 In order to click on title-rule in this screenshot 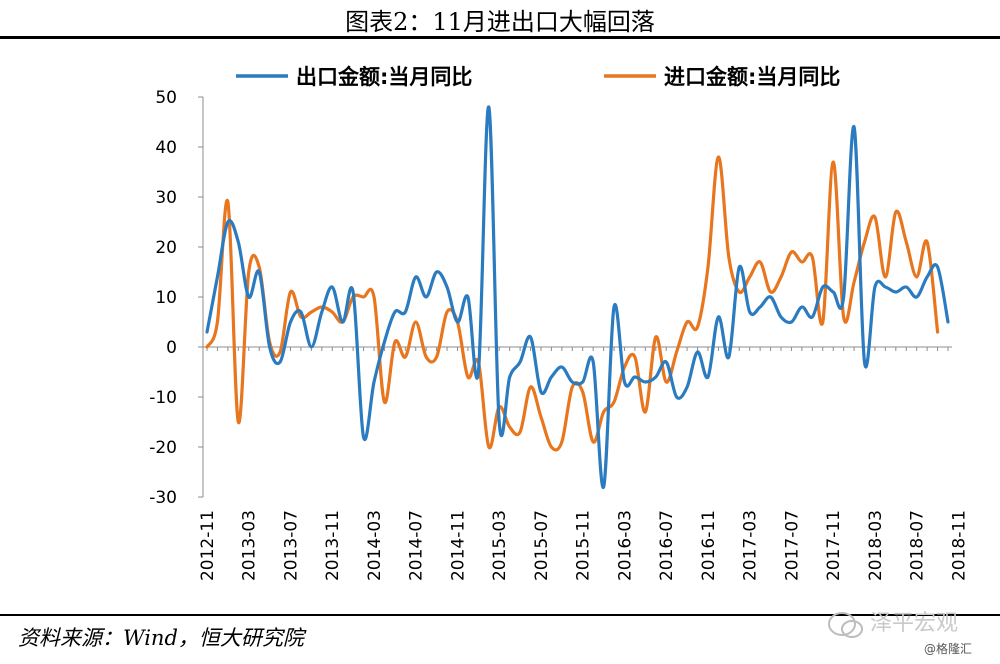, I will do `click(500, 37)`.